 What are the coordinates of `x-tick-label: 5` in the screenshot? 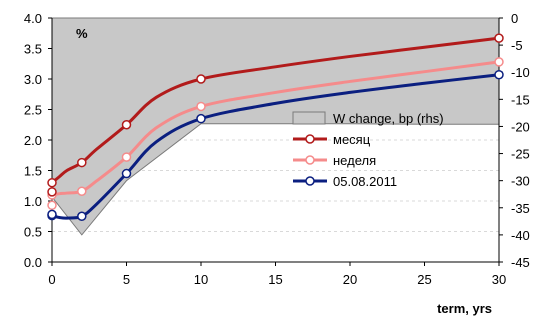 It's located at (126, 279).